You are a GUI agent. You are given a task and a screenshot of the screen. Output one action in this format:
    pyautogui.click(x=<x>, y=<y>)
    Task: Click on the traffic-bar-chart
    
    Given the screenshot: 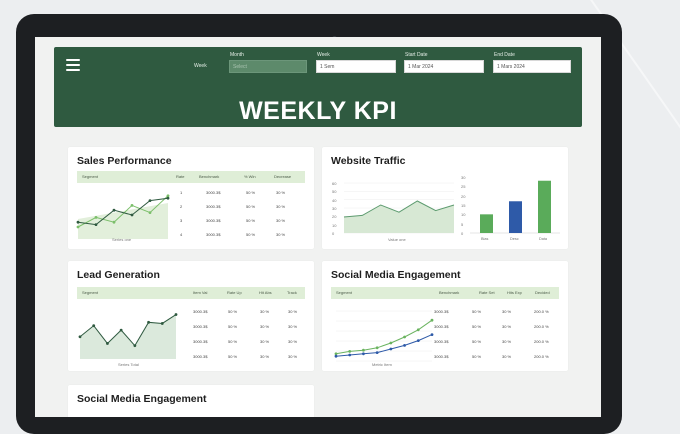 What is the action you would take?
    pyautogui.click(x=515, y=207)
    